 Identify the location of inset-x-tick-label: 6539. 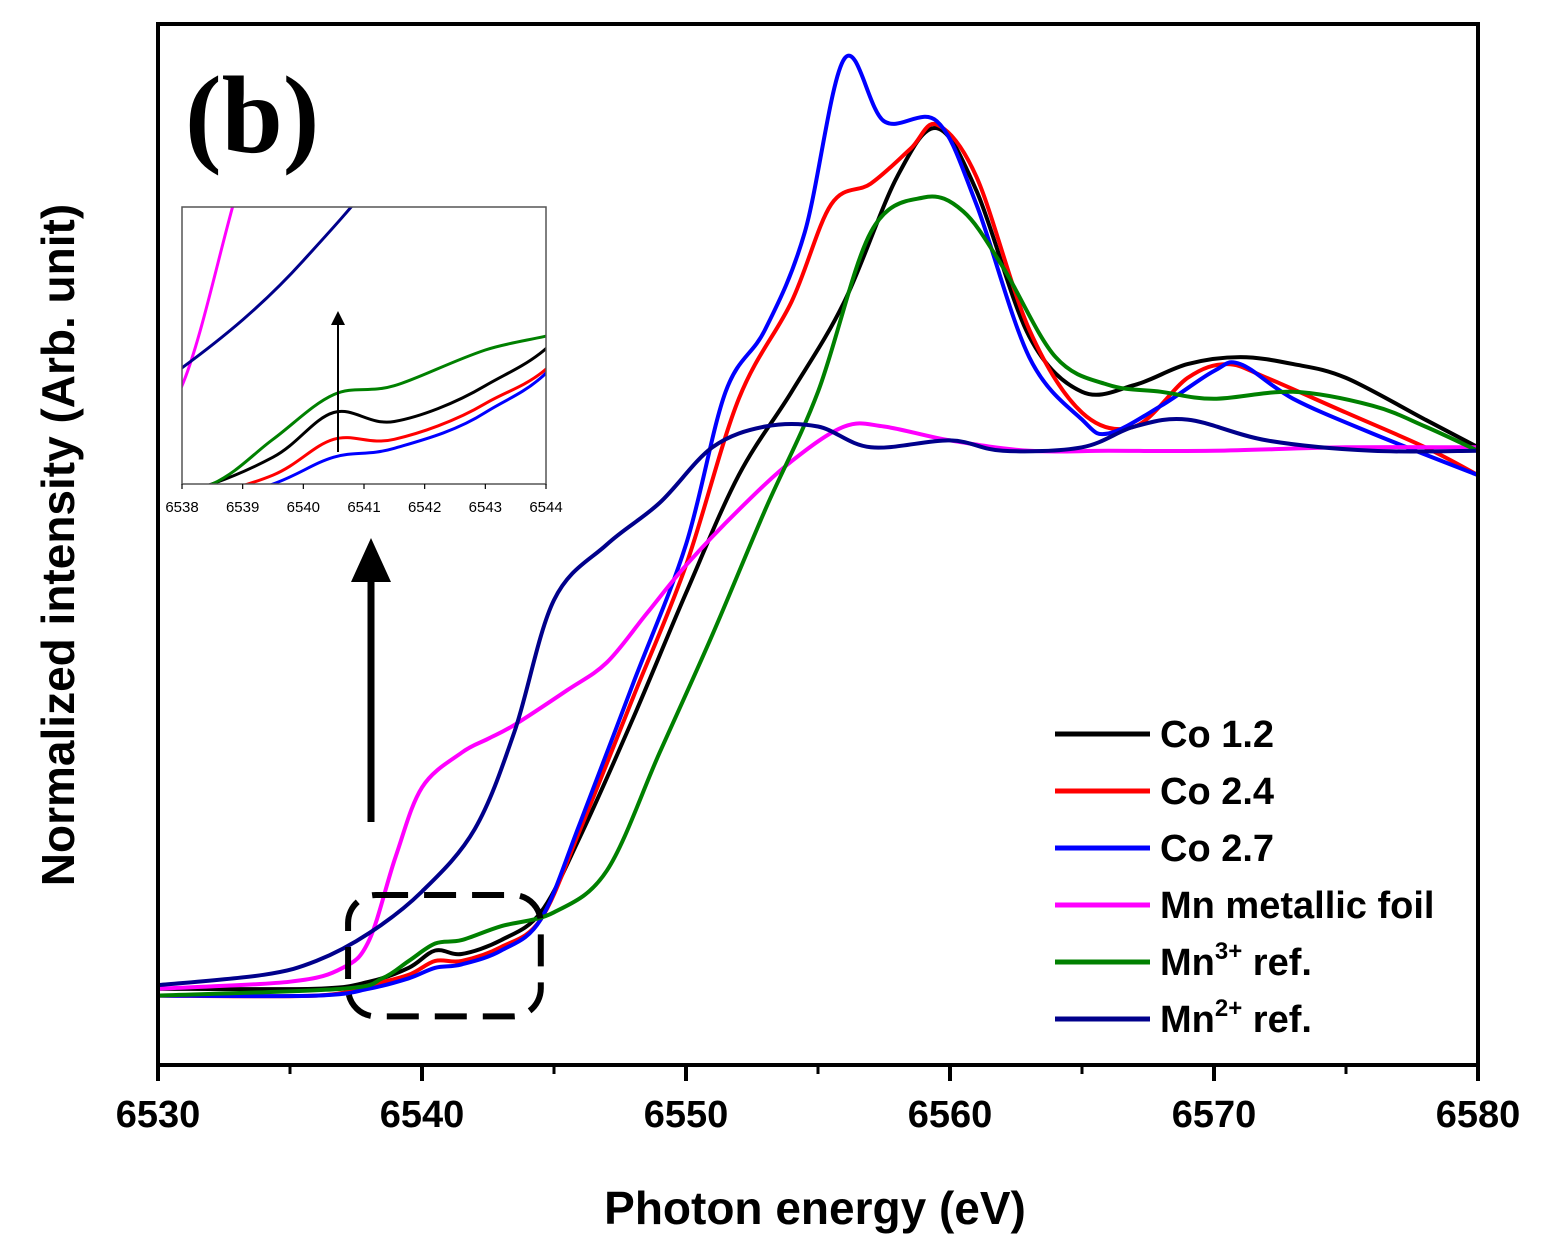
(242, 507).